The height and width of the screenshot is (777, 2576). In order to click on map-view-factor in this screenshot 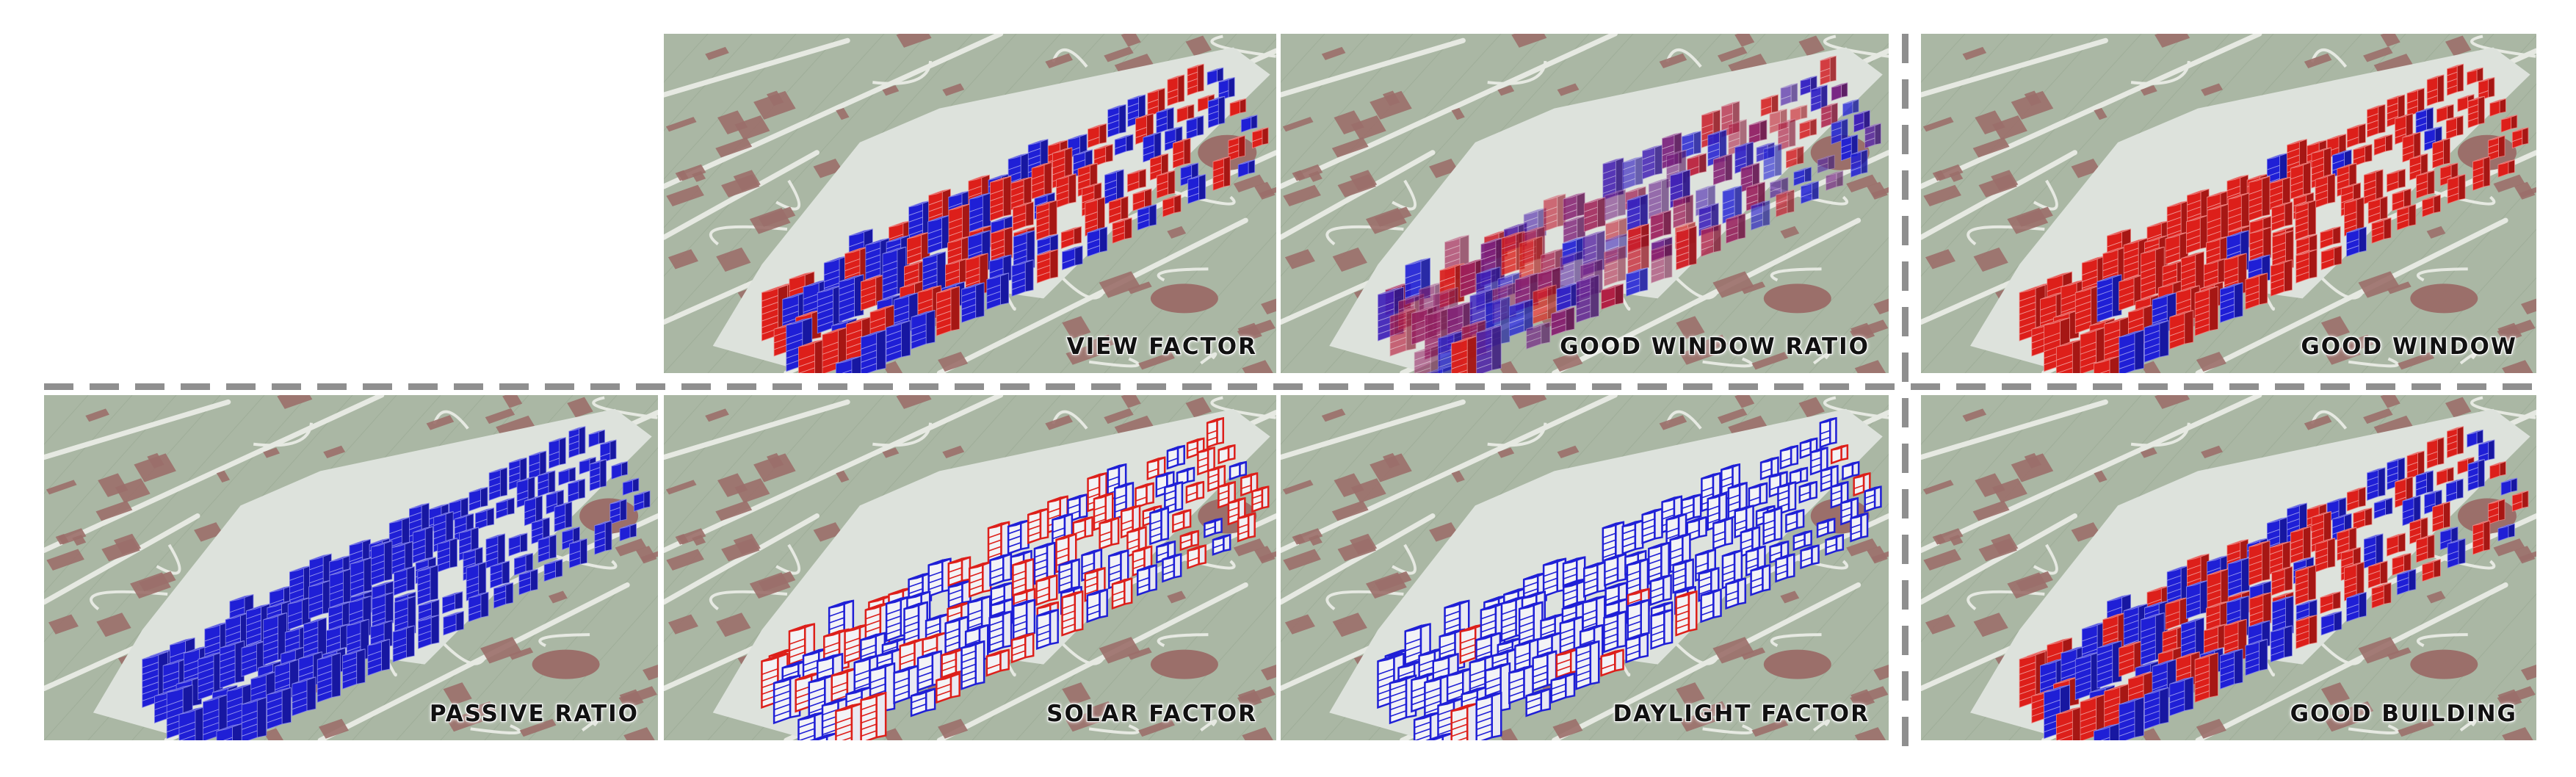, I will do `click(970, 203)`.